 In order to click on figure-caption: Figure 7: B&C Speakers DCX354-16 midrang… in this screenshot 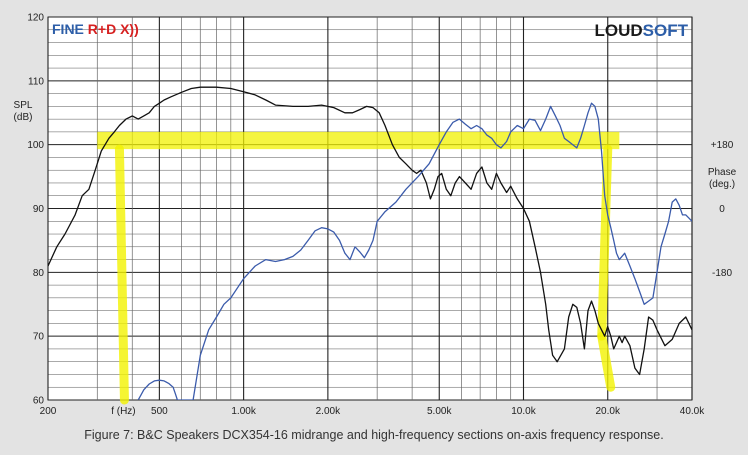, I will do `click(374, 435)`.